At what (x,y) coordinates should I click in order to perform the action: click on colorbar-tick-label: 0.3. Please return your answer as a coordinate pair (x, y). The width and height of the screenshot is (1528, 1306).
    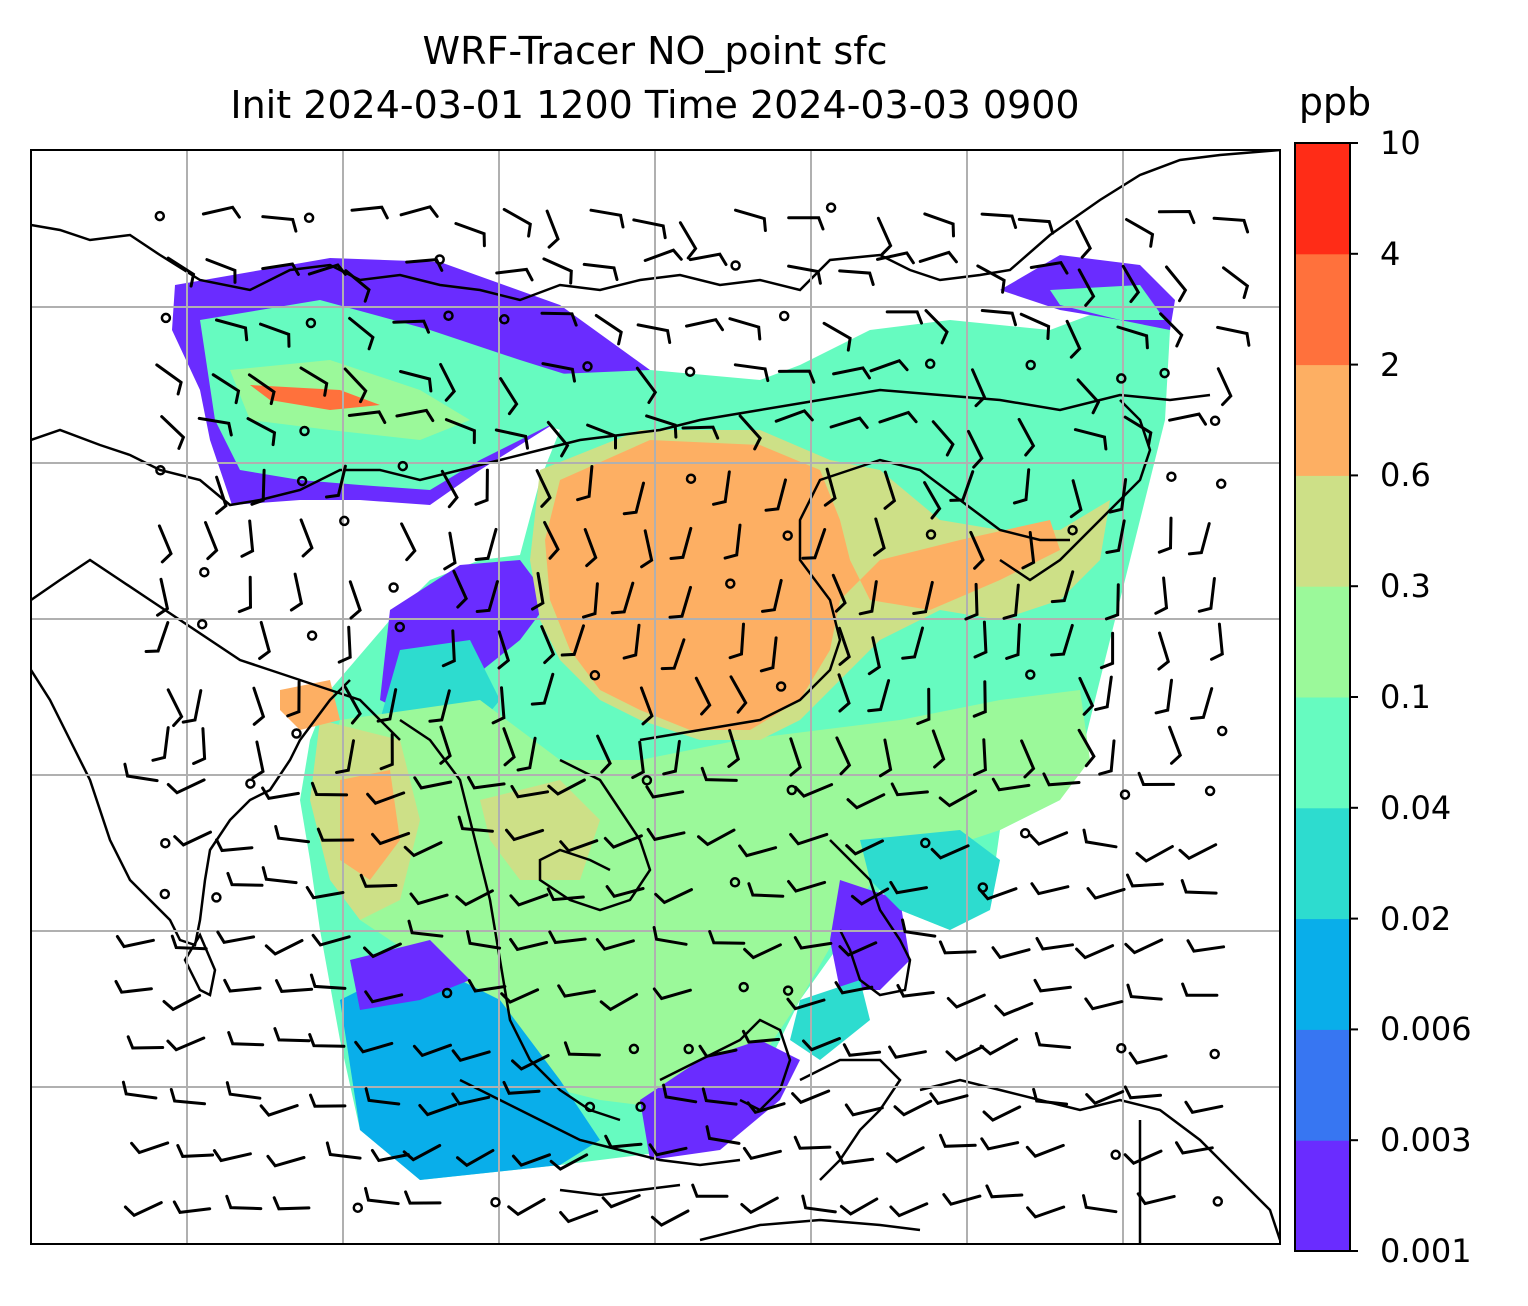
    Looking at the image, I should click on (1405, 586).